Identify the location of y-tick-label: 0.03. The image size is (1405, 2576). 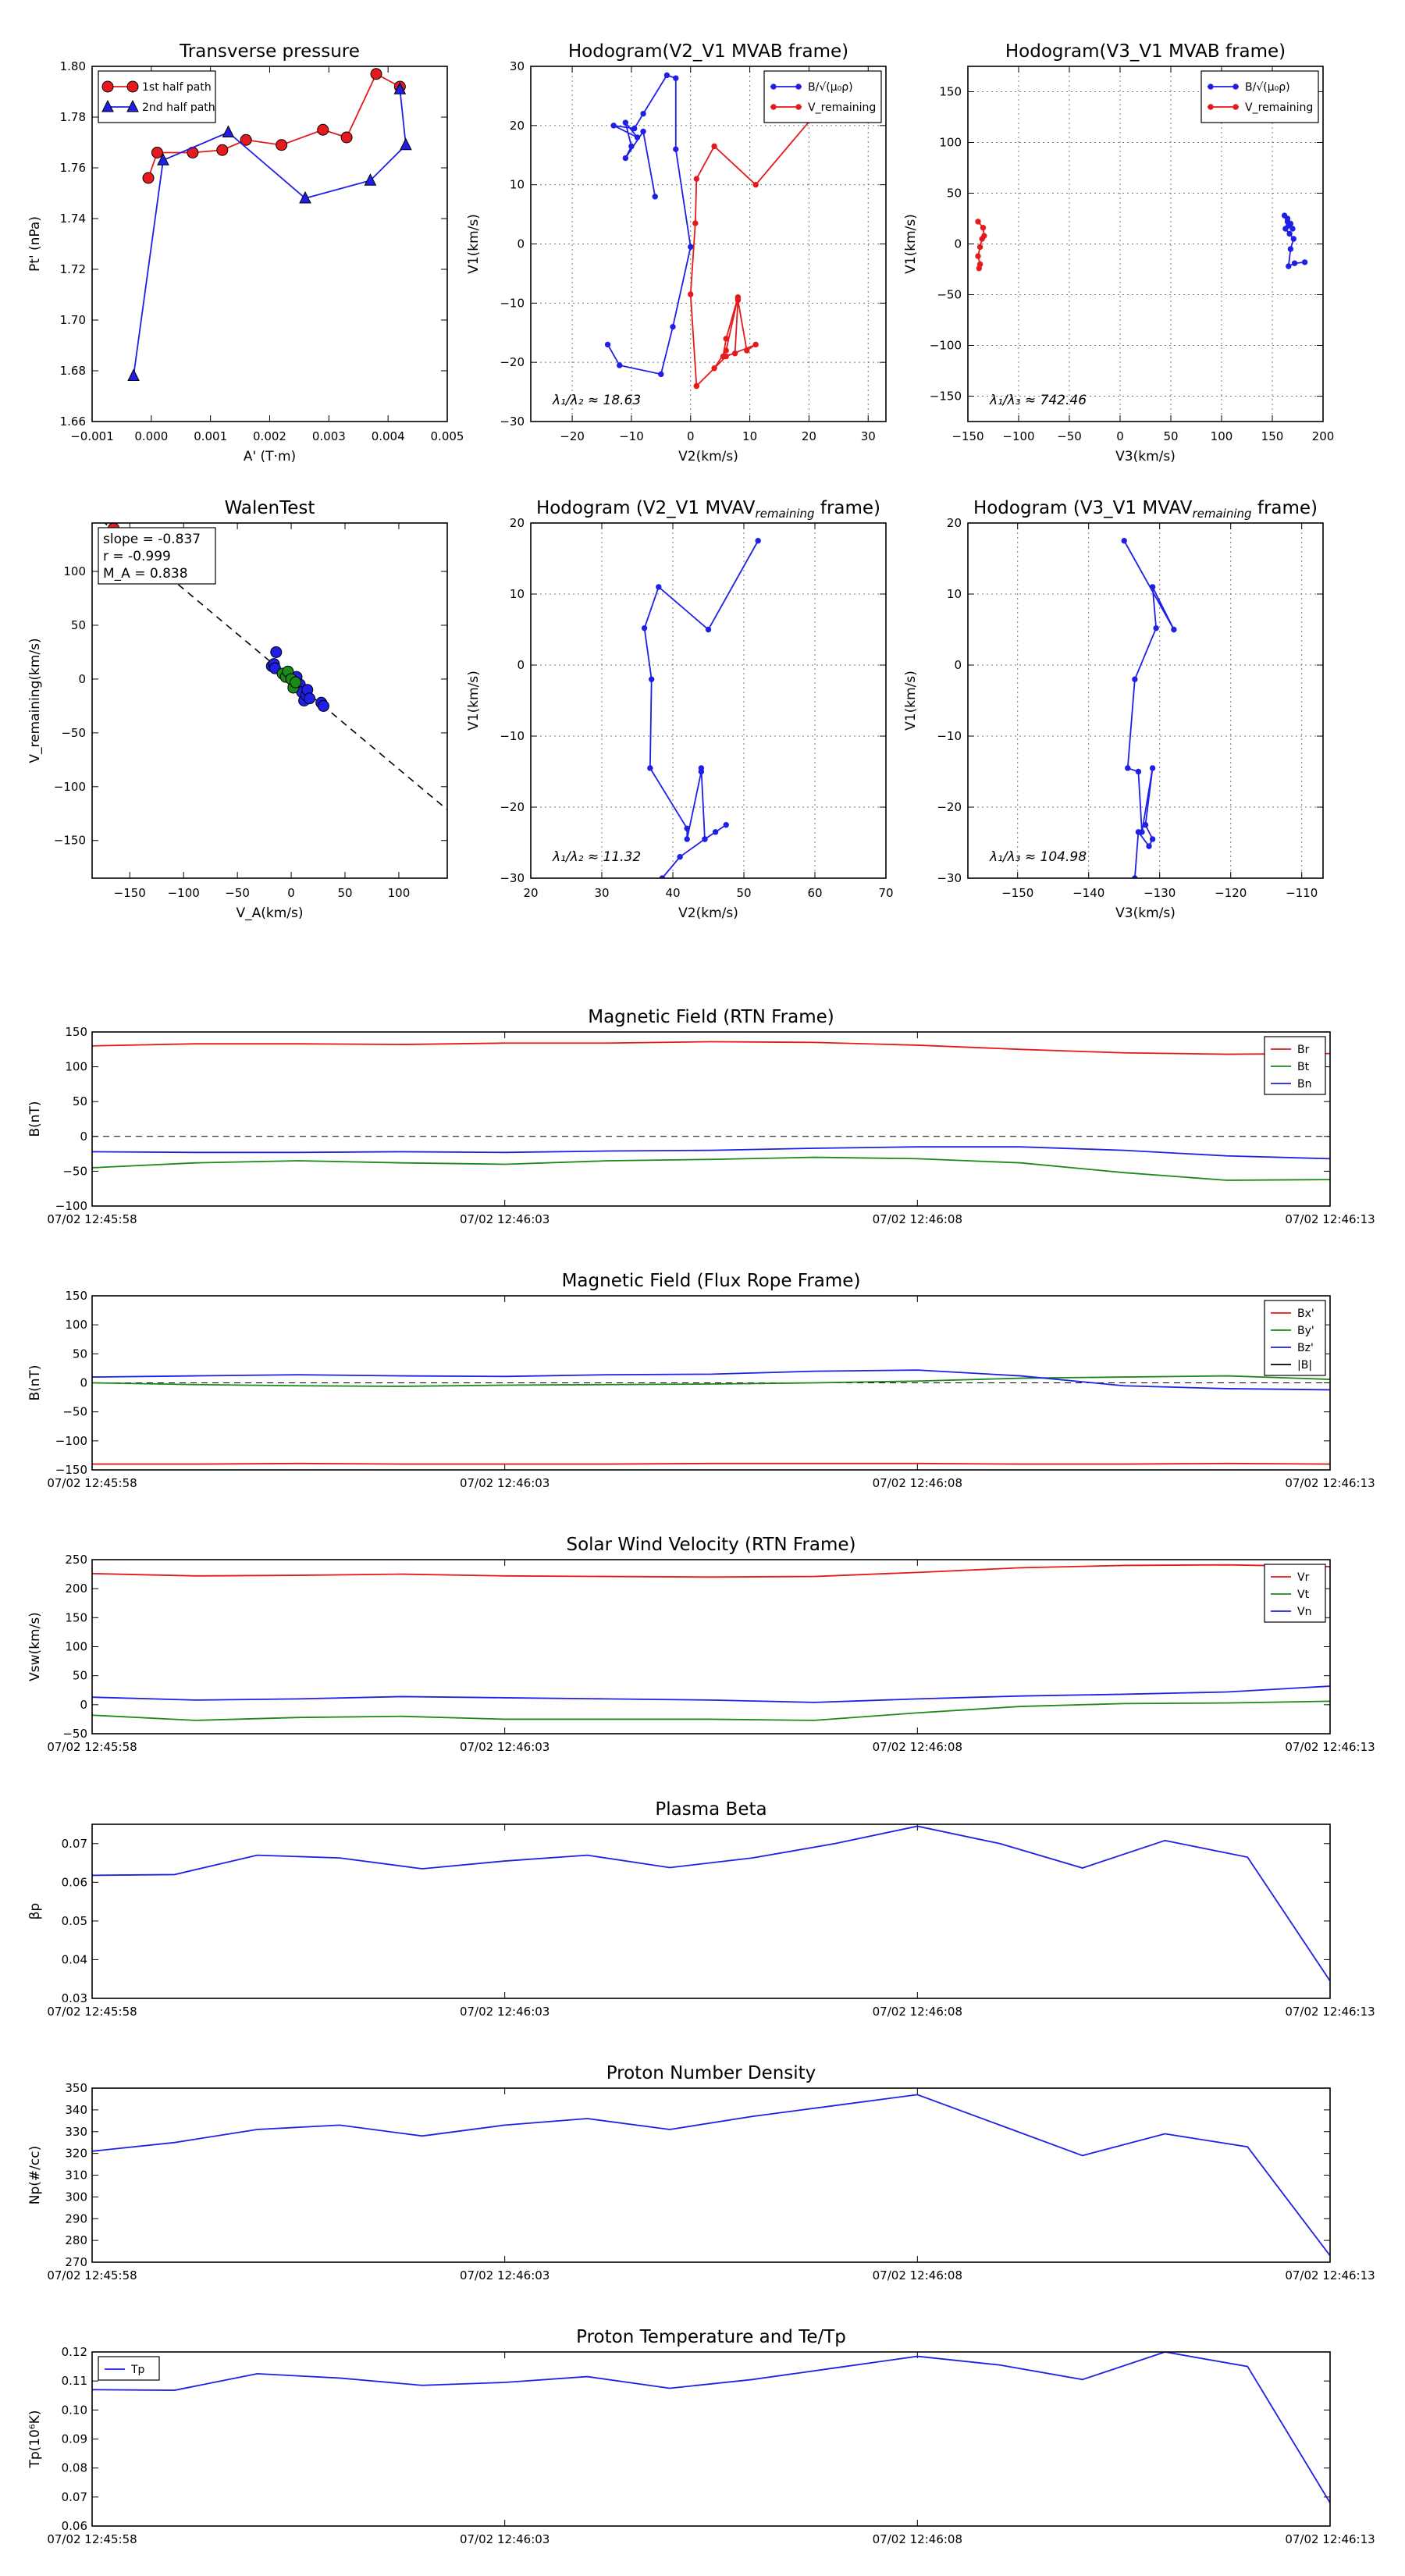
(74, 1998).